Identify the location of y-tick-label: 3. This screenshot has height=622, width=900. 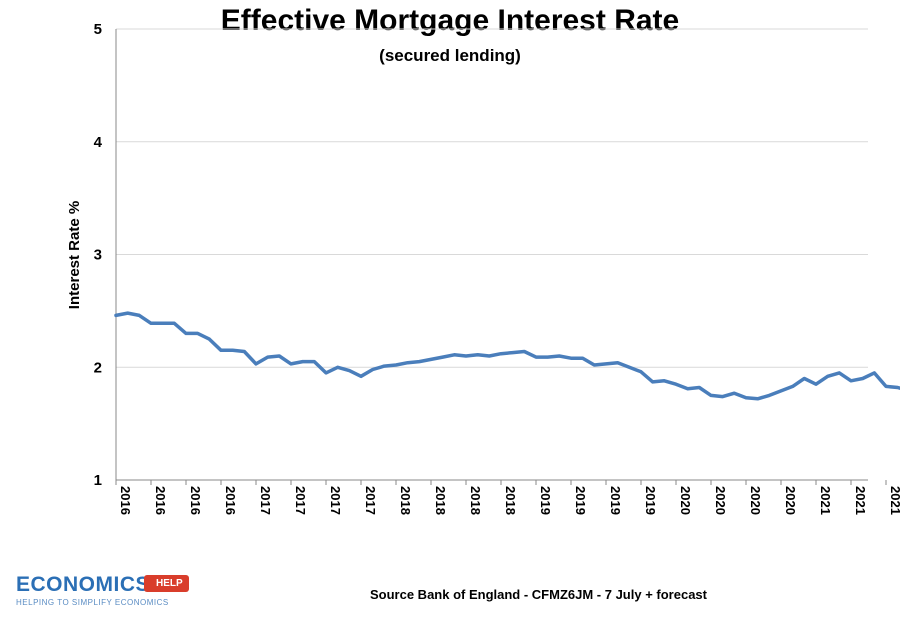
(98, 255).